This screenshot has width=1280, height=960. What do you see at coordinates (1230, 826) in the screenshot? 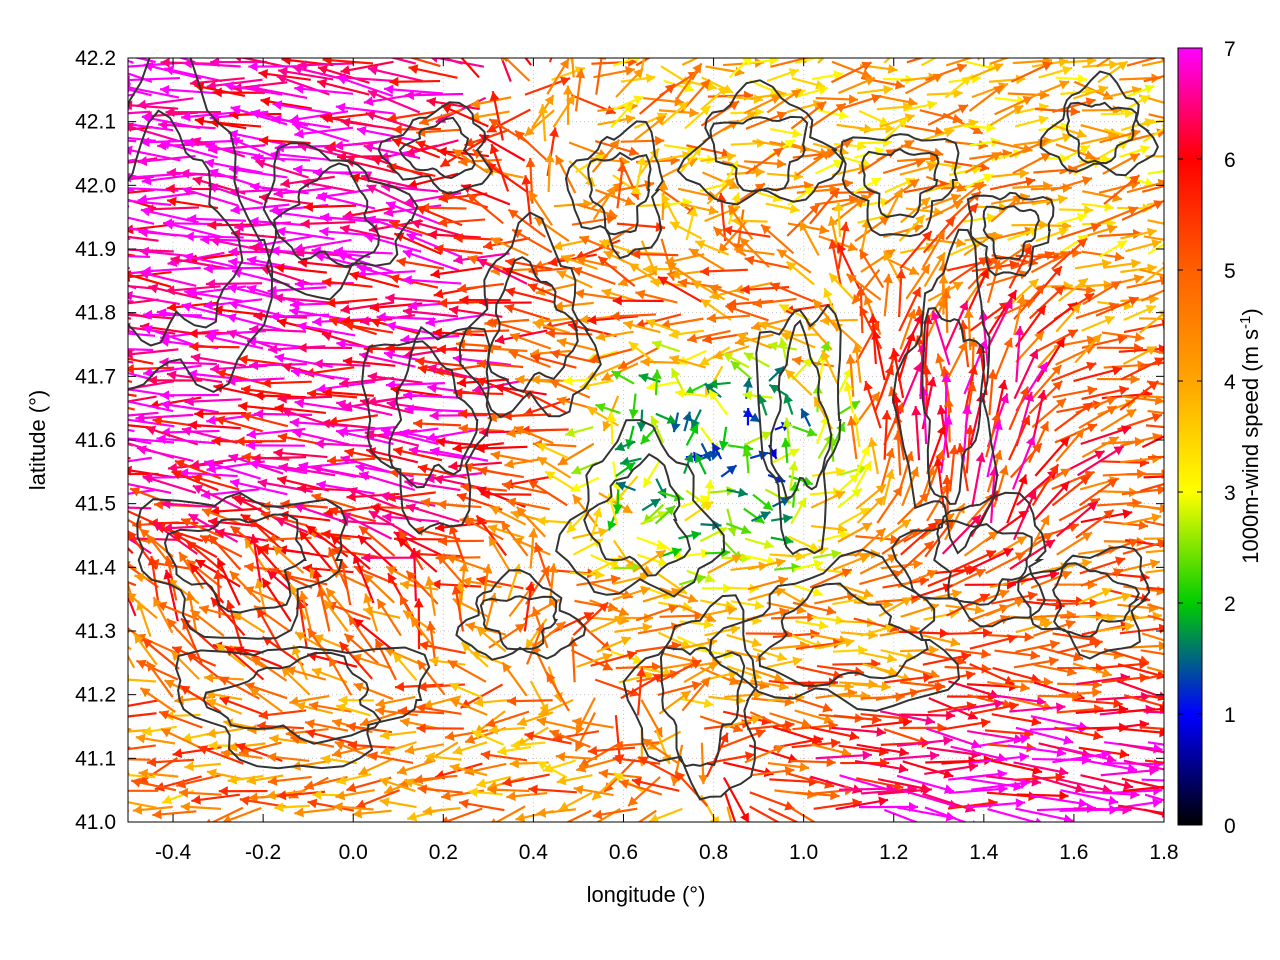
I see `colorbar-tick-label: 0` at bounding box center [1230, 826].